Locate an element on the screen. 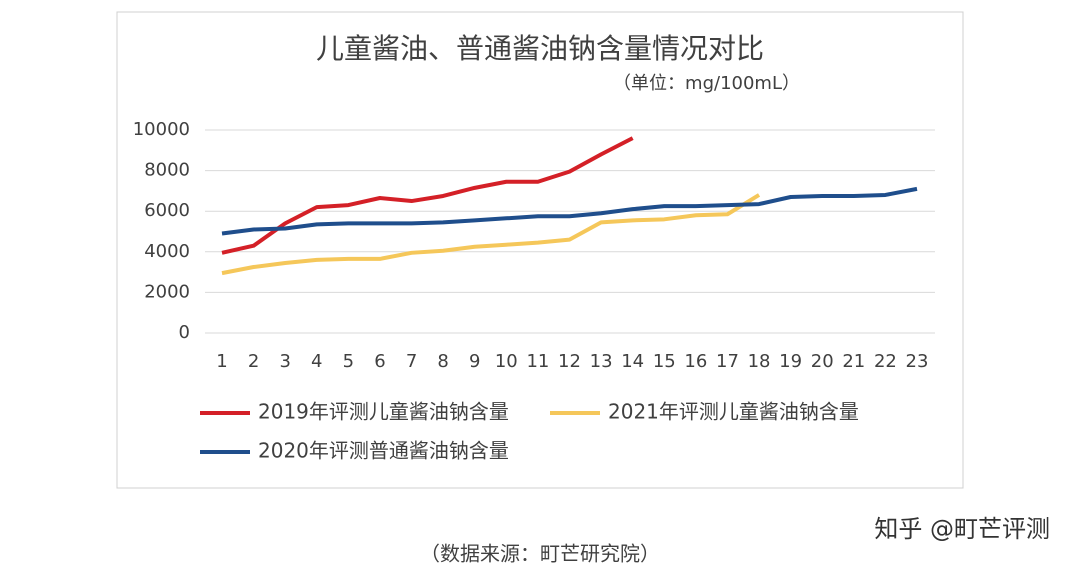  legend-label: 2021年评测儿童酱油钠含量 is located at coordinates (733, 412).